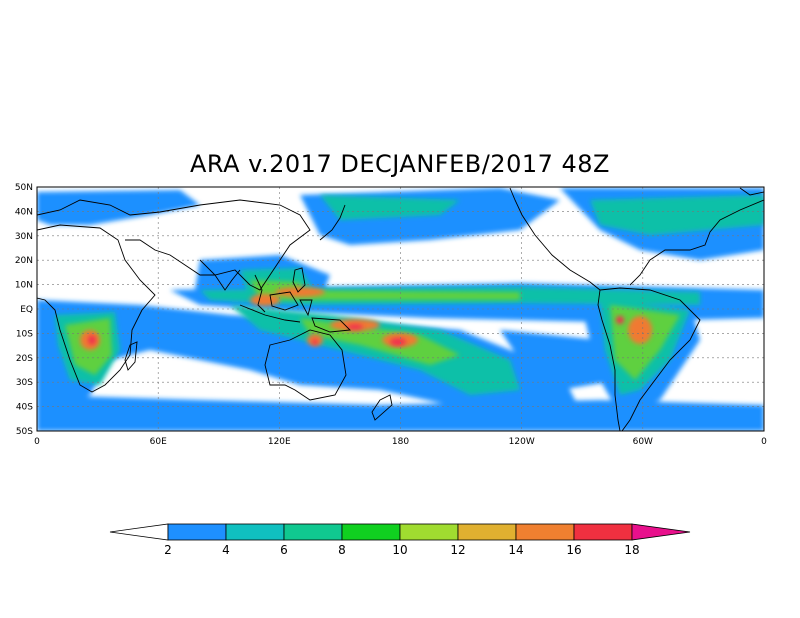 The height and width of the screenshot is (618, 800). What do you see at coordinates (631, 550) in the screenshot?
I see `colorbar-tick-label: 18` at bounding box center [631, 550].